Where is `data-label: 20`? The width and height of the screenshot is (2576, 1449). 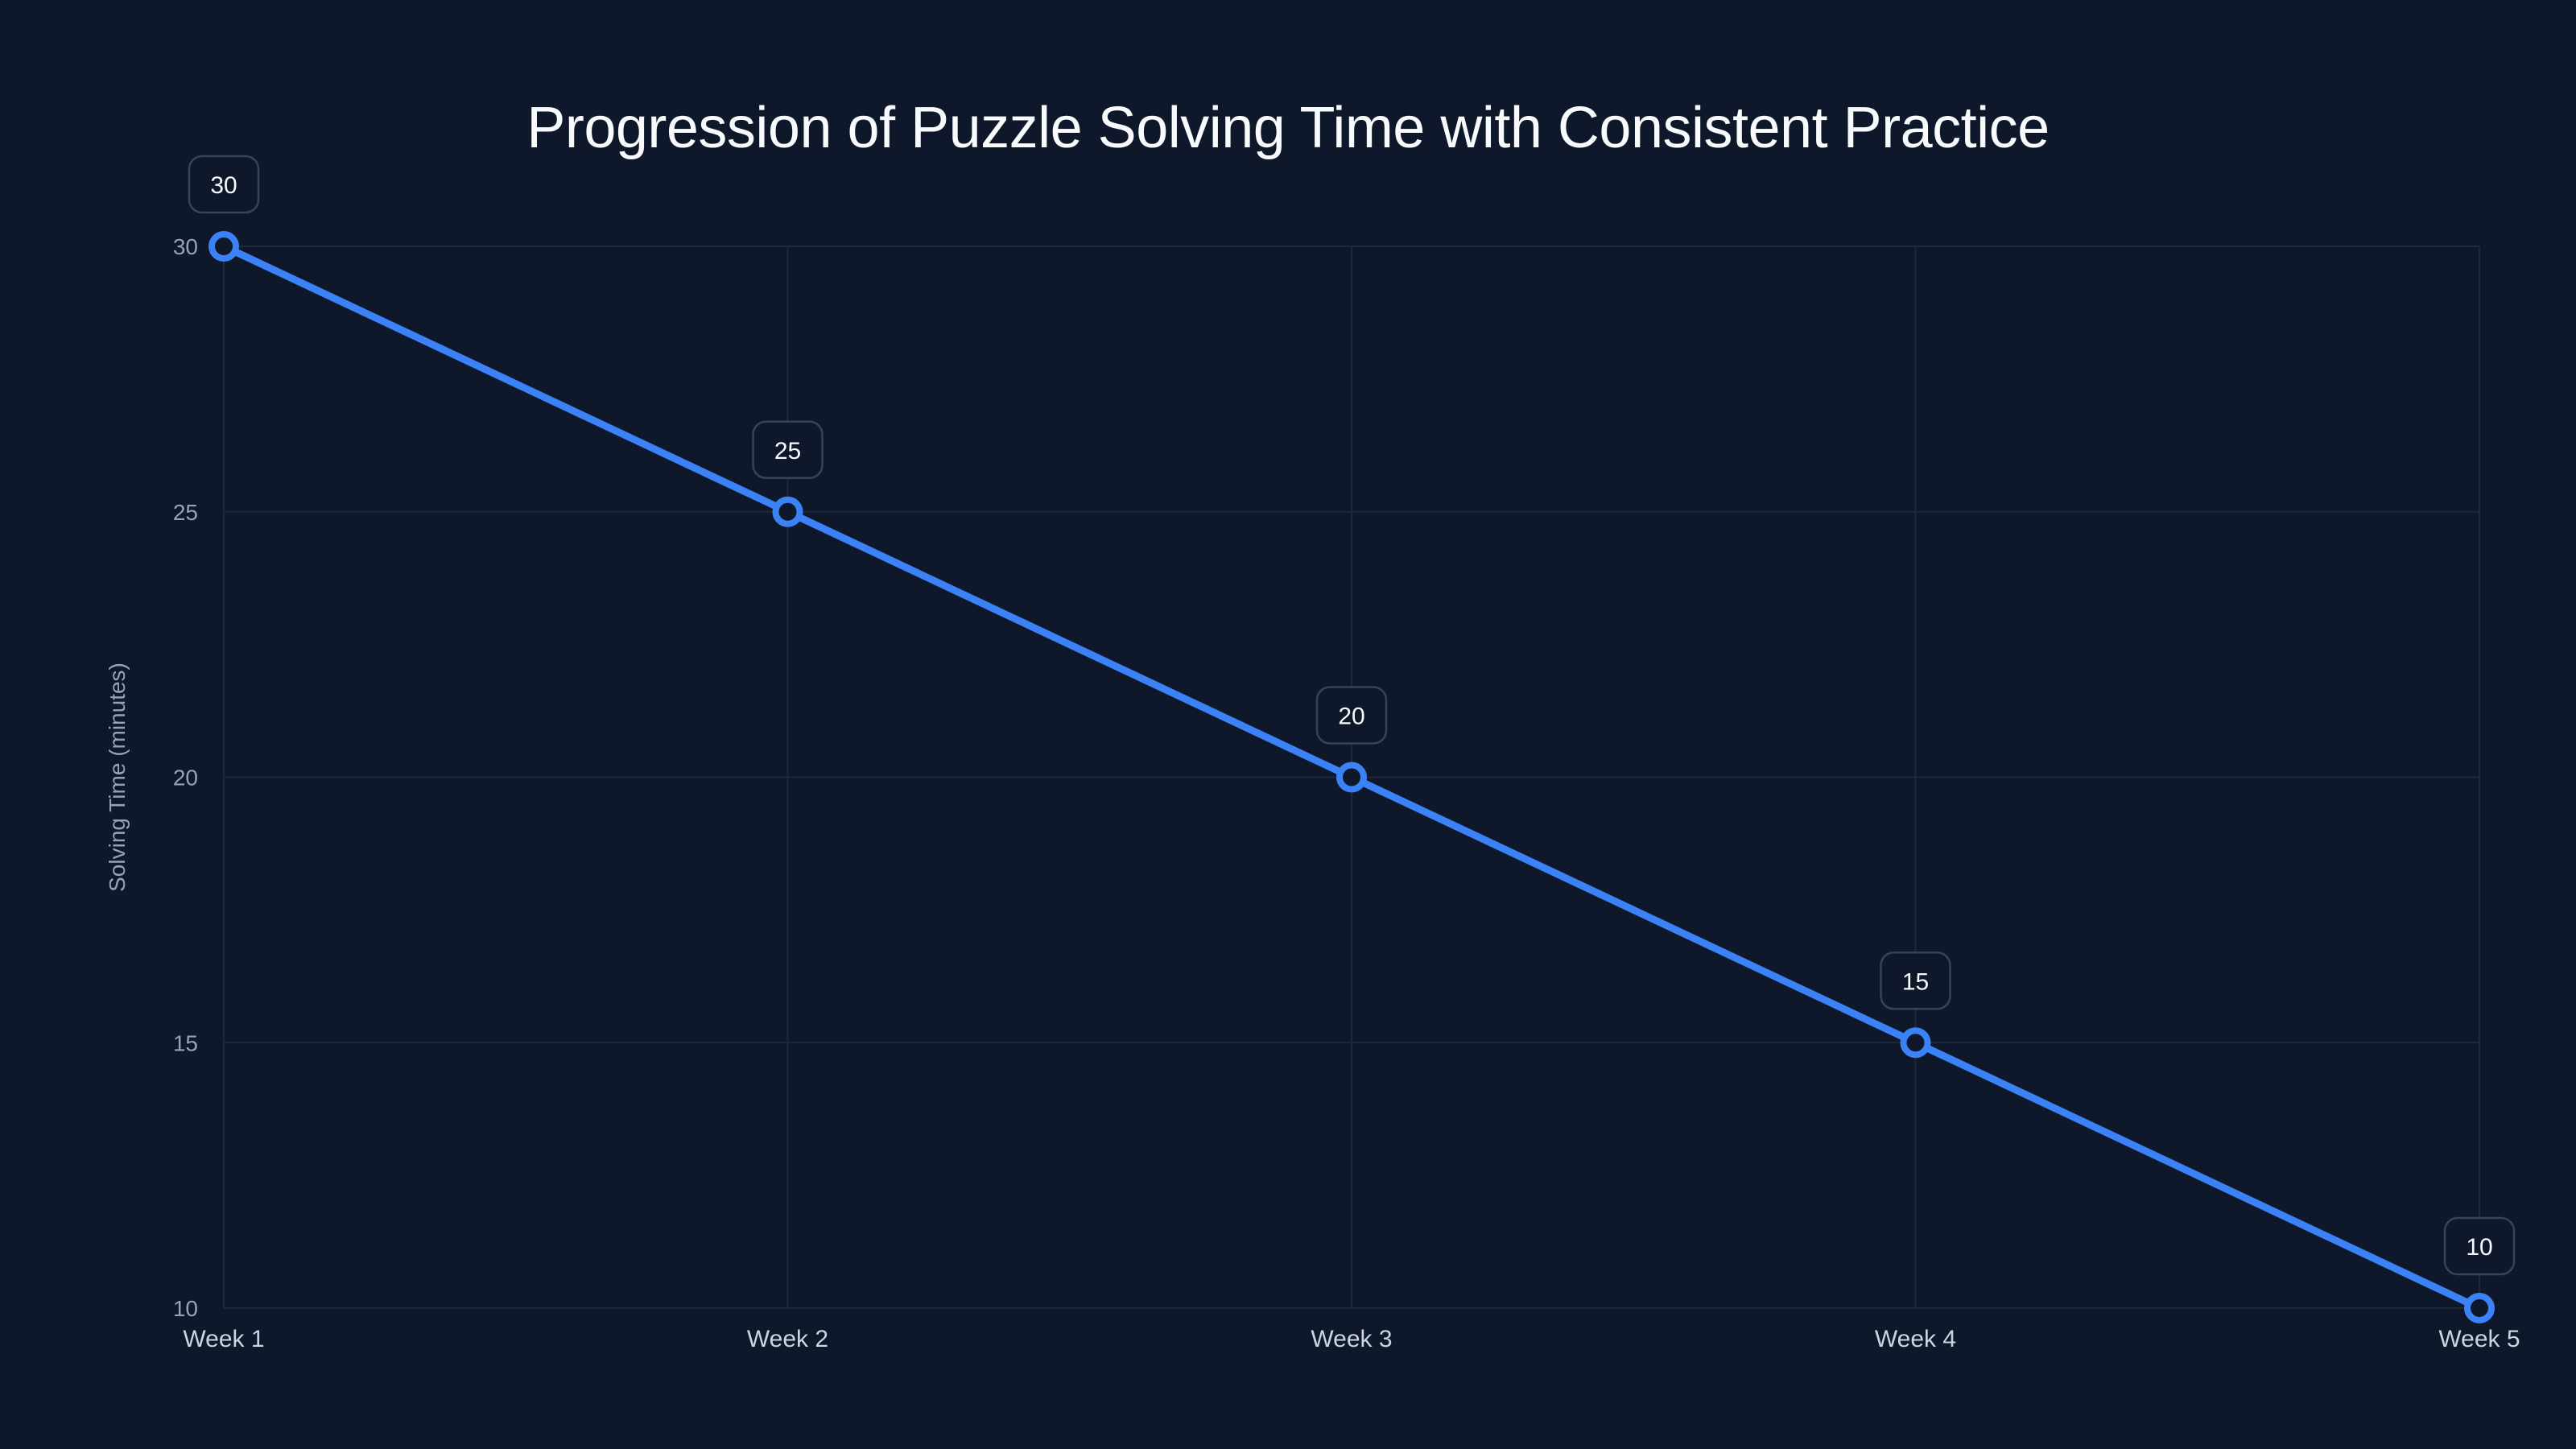
data-label: 20 is located at coordinates (1351, 717).